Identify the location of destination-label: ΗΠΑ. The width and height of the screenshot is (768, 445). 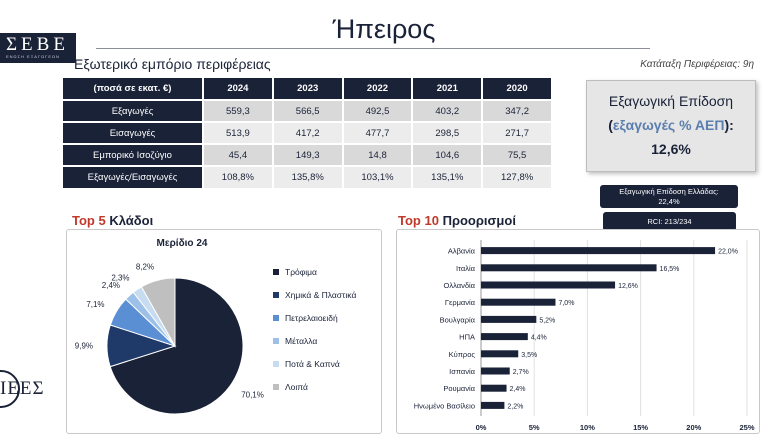
(467, 337).